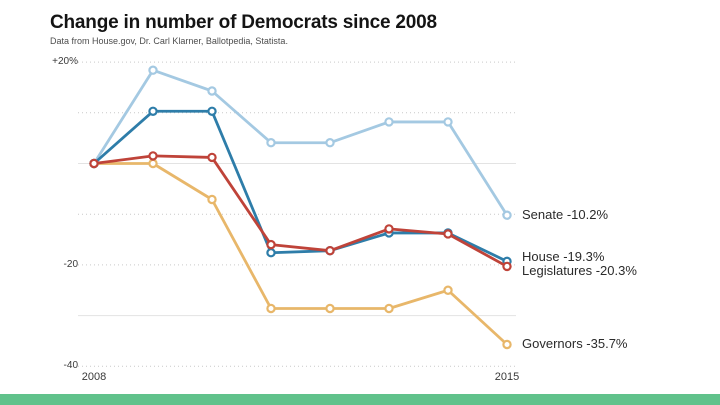 This screenshot has height=405, width=720. I want to click on y-axis-tick-label: +20%, so click(65, 62).